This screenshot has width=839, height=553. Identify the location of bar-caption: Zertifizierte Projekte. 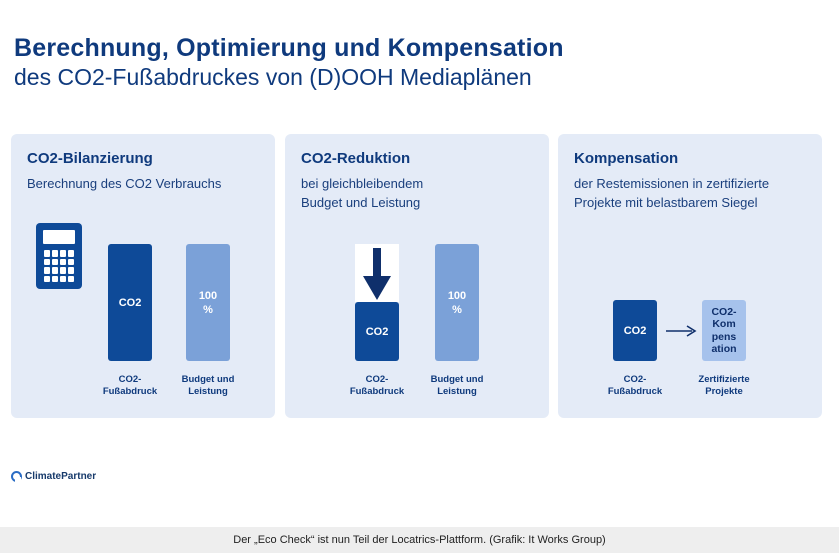
(724, 385).